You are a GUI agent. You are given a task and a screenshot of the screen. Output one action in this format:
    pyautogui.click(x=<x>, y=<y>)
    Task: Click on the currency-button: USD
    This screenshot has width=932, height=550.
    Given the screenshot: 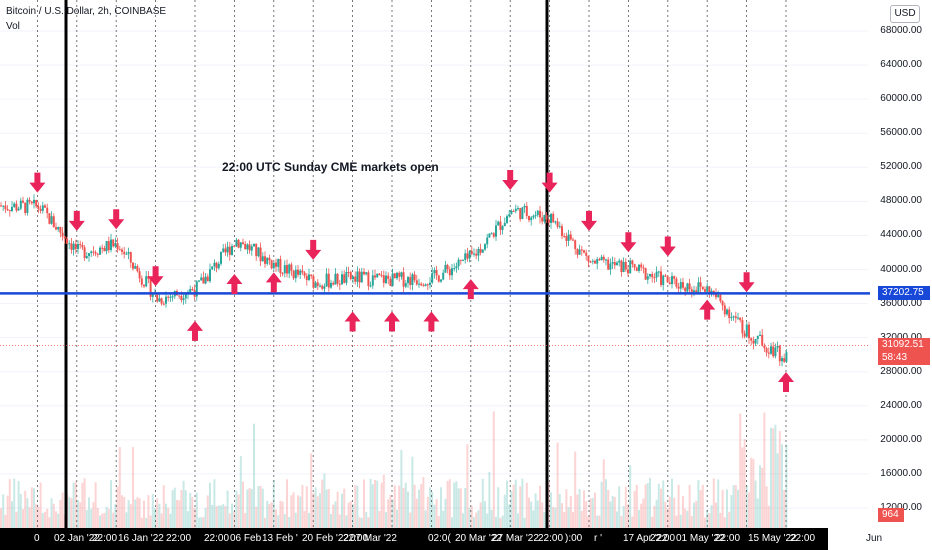 What is the action you would take?
    pyautogui.click(x=905, y=14)
    